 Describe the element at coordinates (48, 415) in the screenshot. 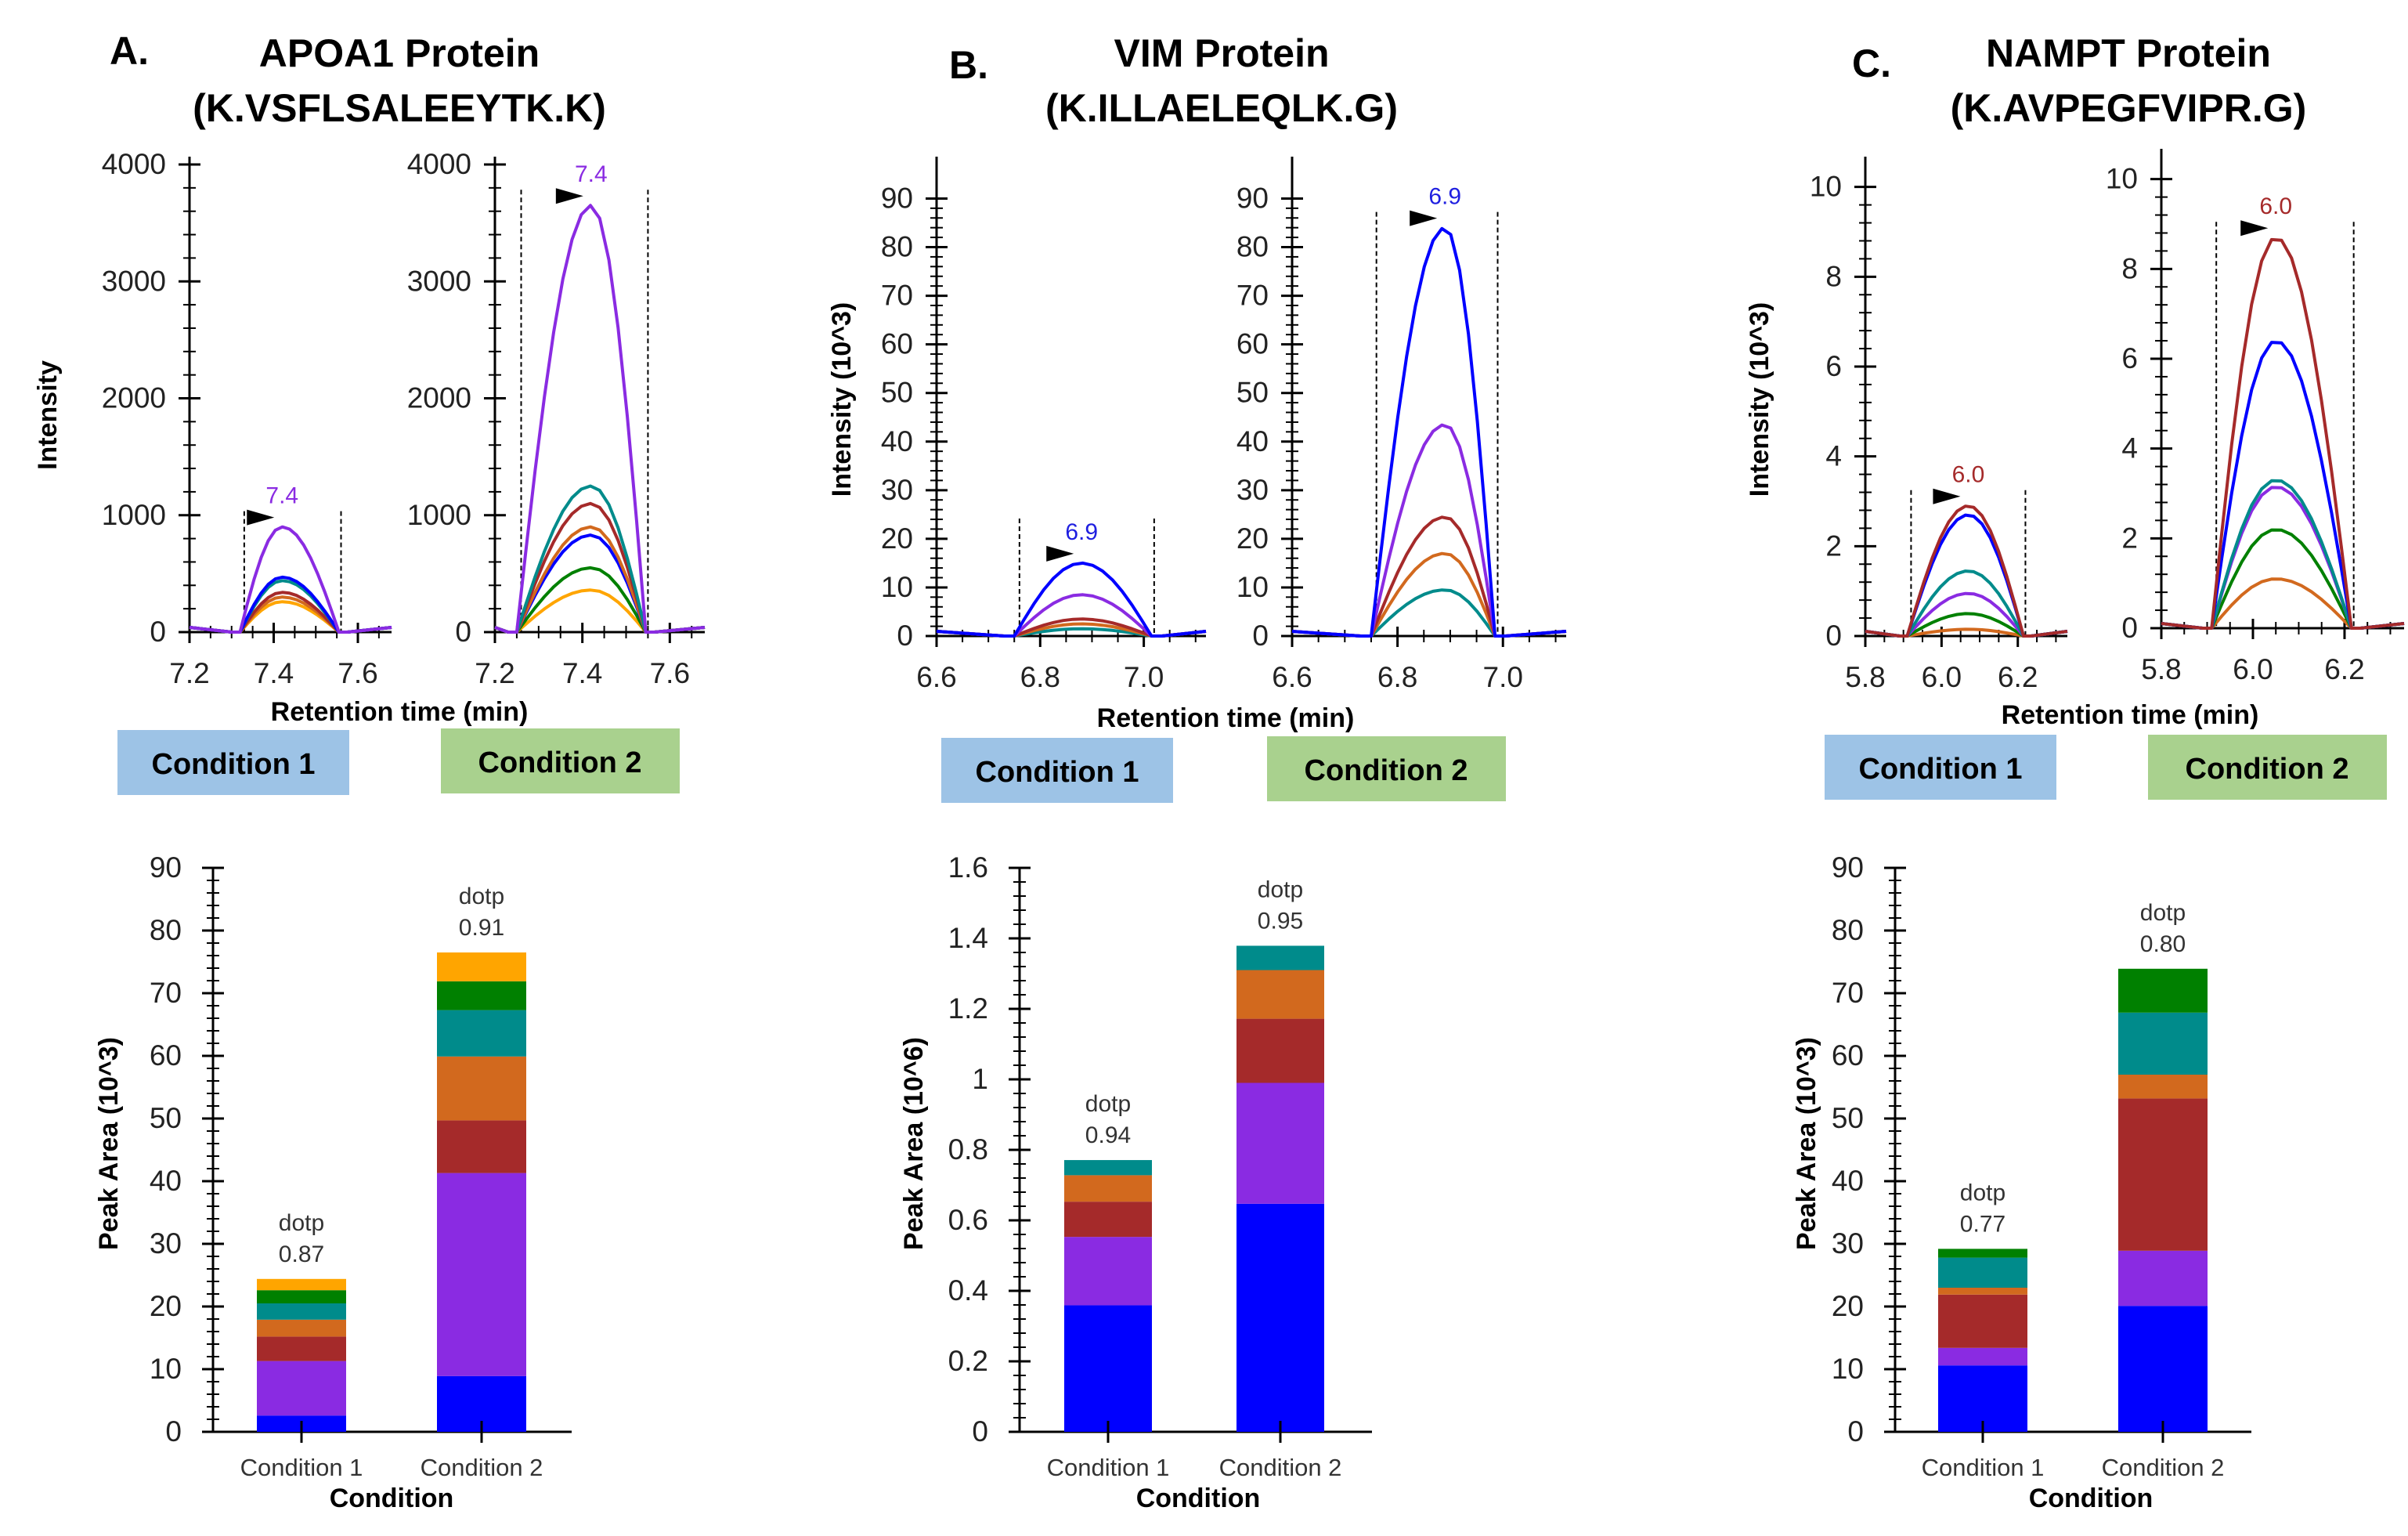

I see `panel-a-intensity-axis-title: Intensity` at that location.